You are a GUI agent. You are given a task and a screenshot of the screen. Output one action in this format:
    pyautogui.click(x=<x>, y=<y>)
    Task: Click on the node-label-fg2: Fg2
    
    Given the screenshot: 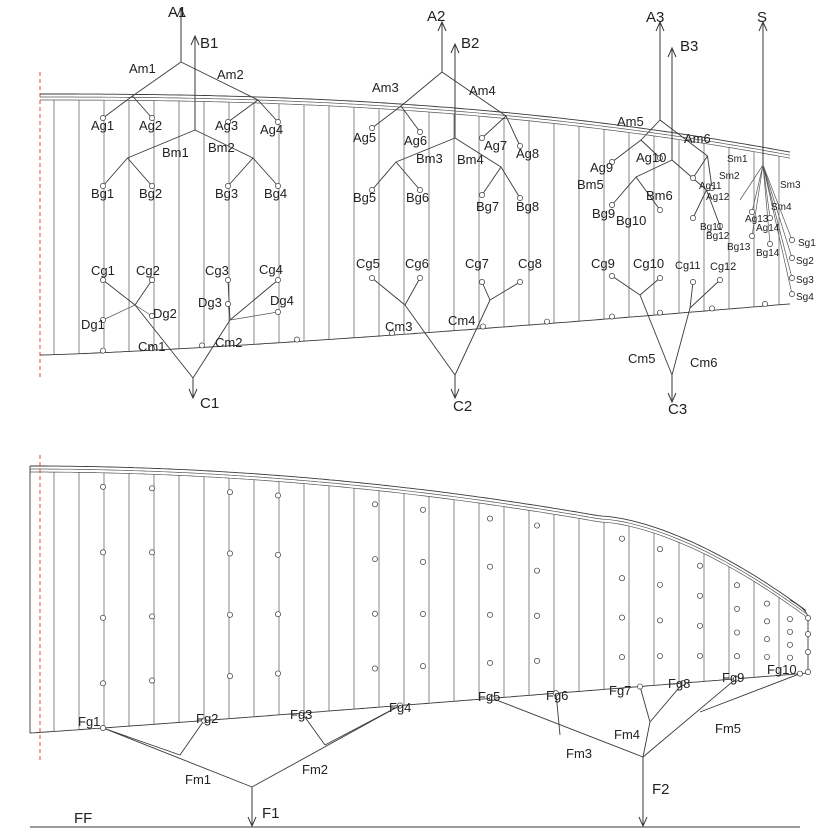 What is the action you would take?
    pyautogui.click(x=207, y=718)
    